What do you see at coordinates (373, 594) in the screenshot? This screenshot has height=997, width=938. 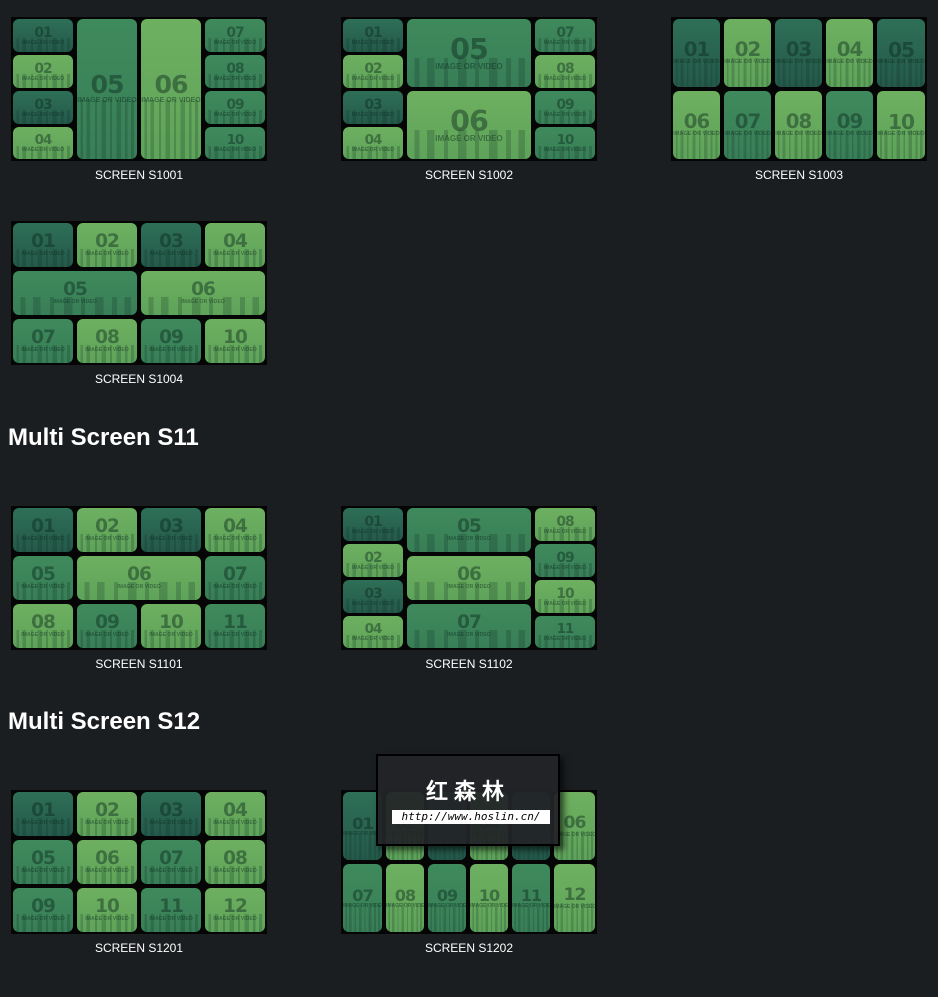 I see `tile-number: 03` at bounding box center [373, 594].